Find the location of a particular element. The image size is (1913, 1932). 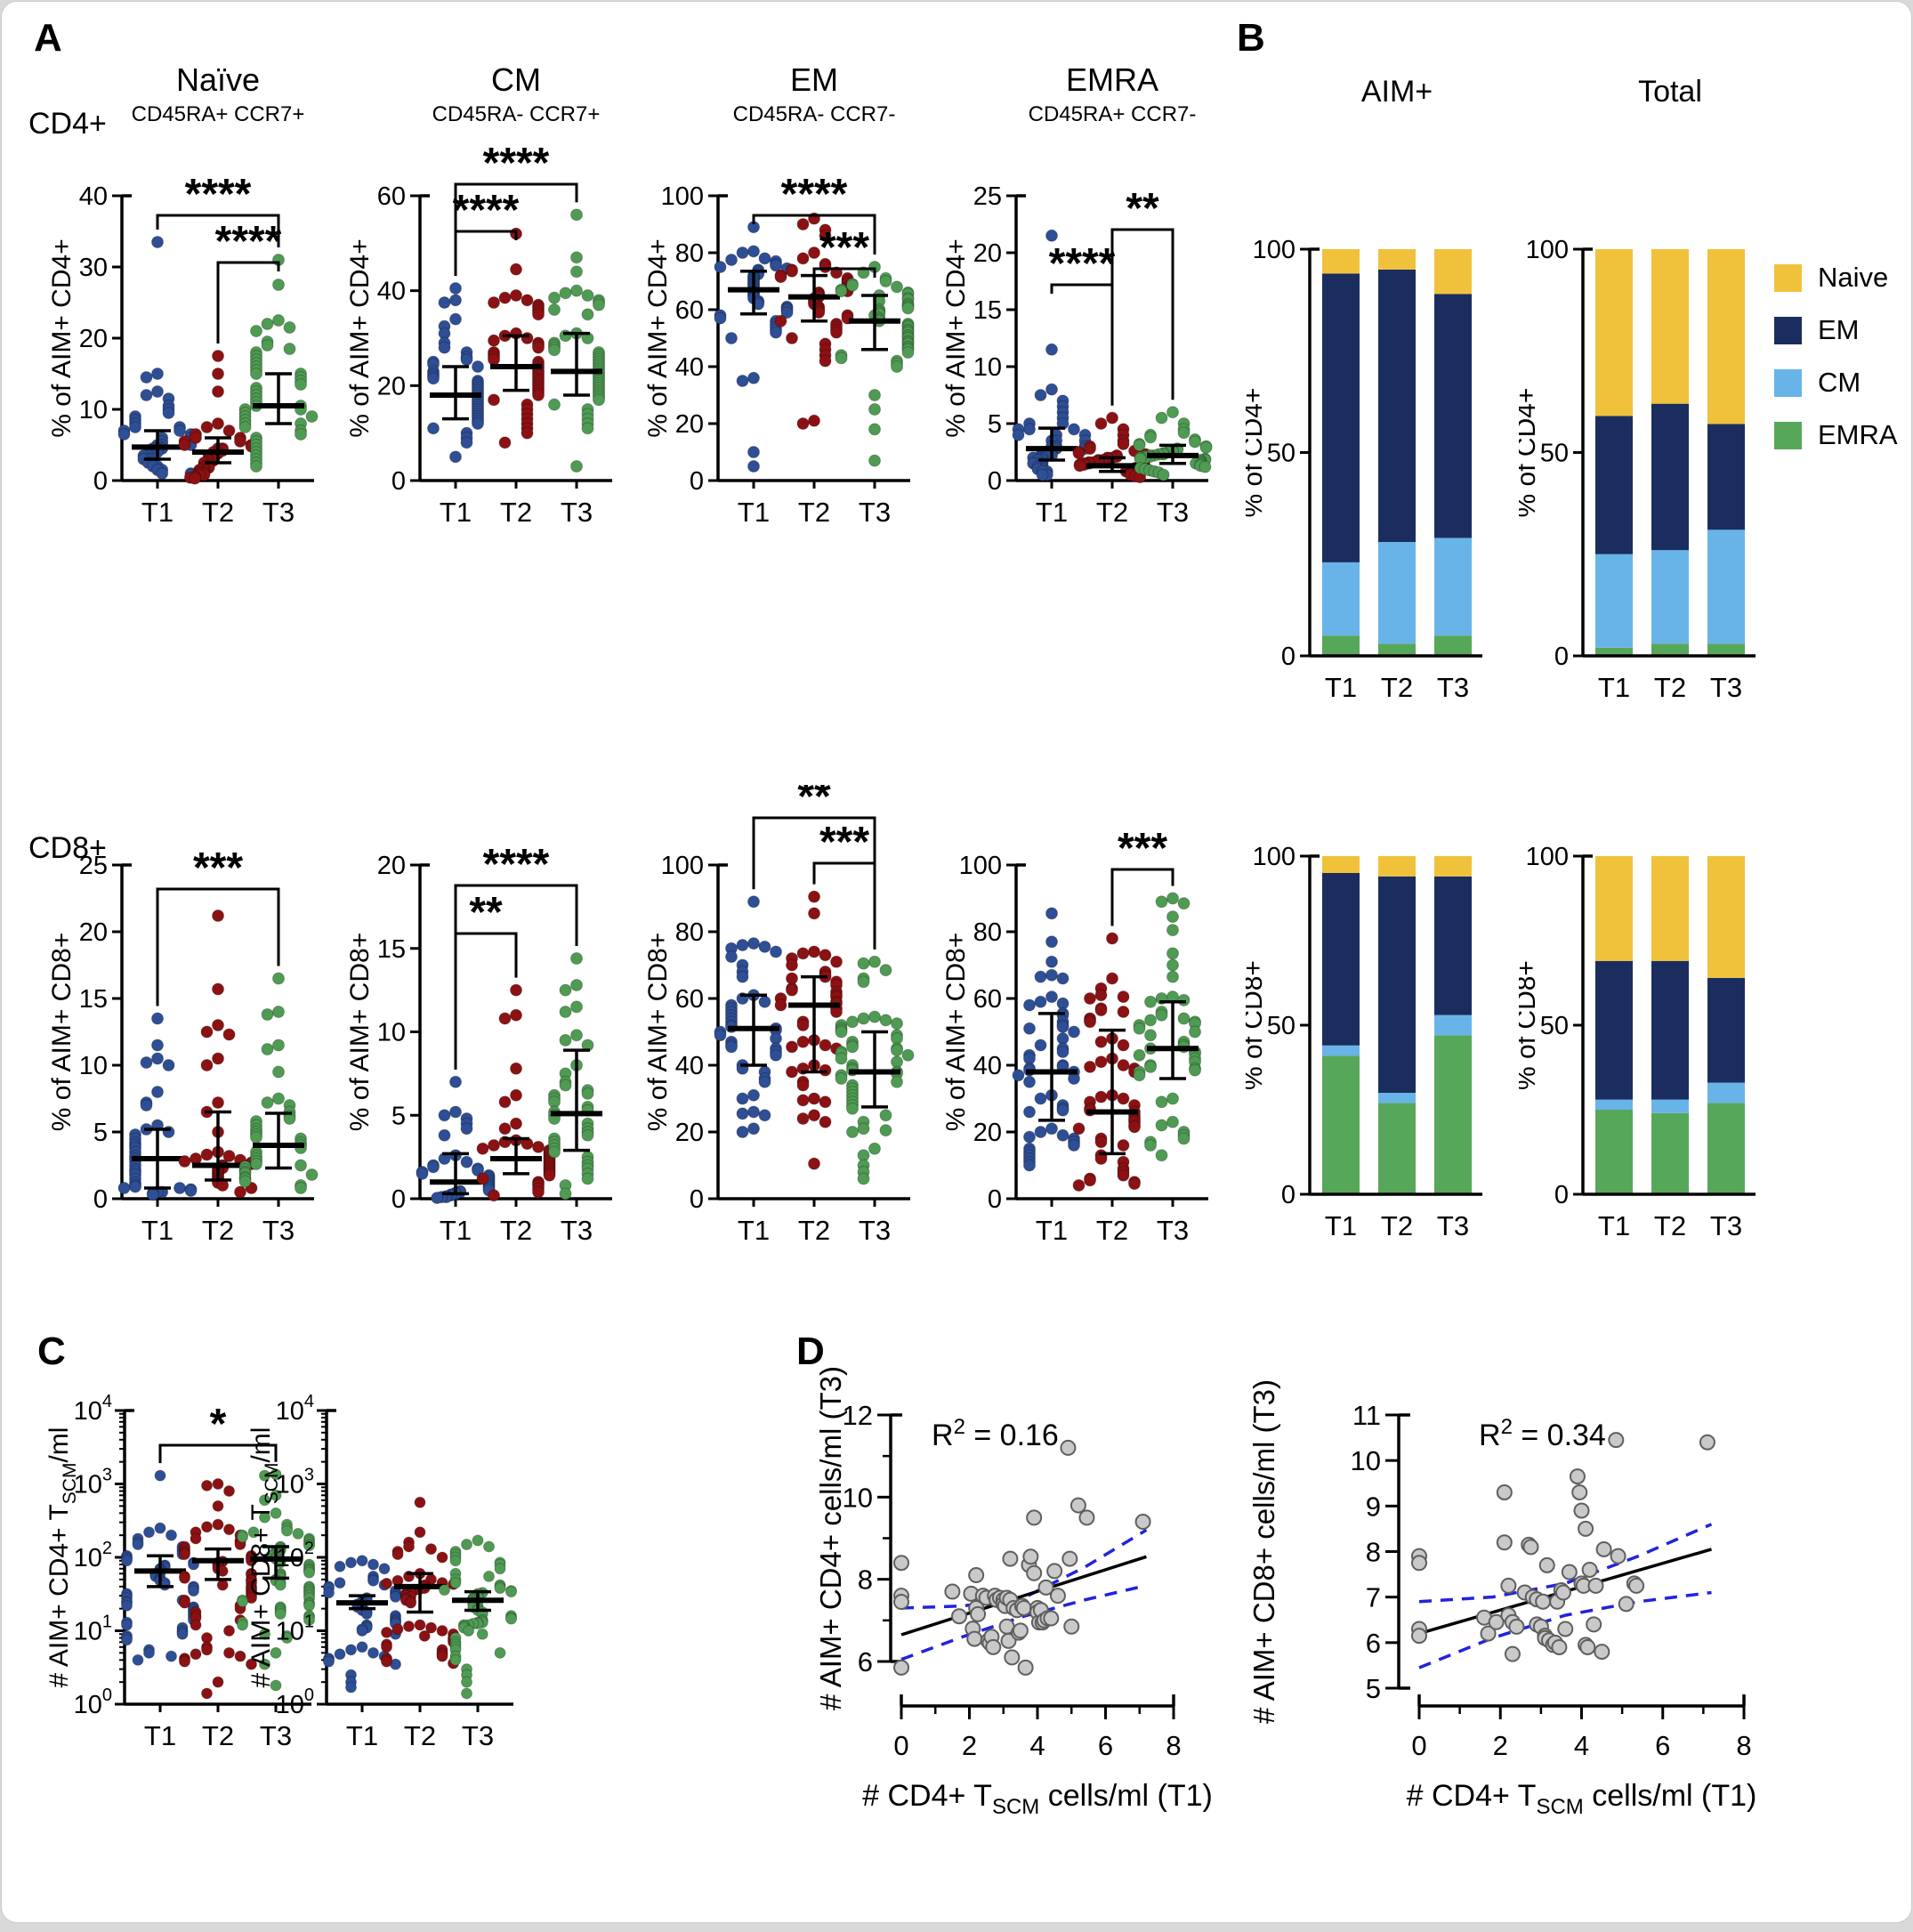

svg-text: 10³ is located at coordinates (295, 1483).